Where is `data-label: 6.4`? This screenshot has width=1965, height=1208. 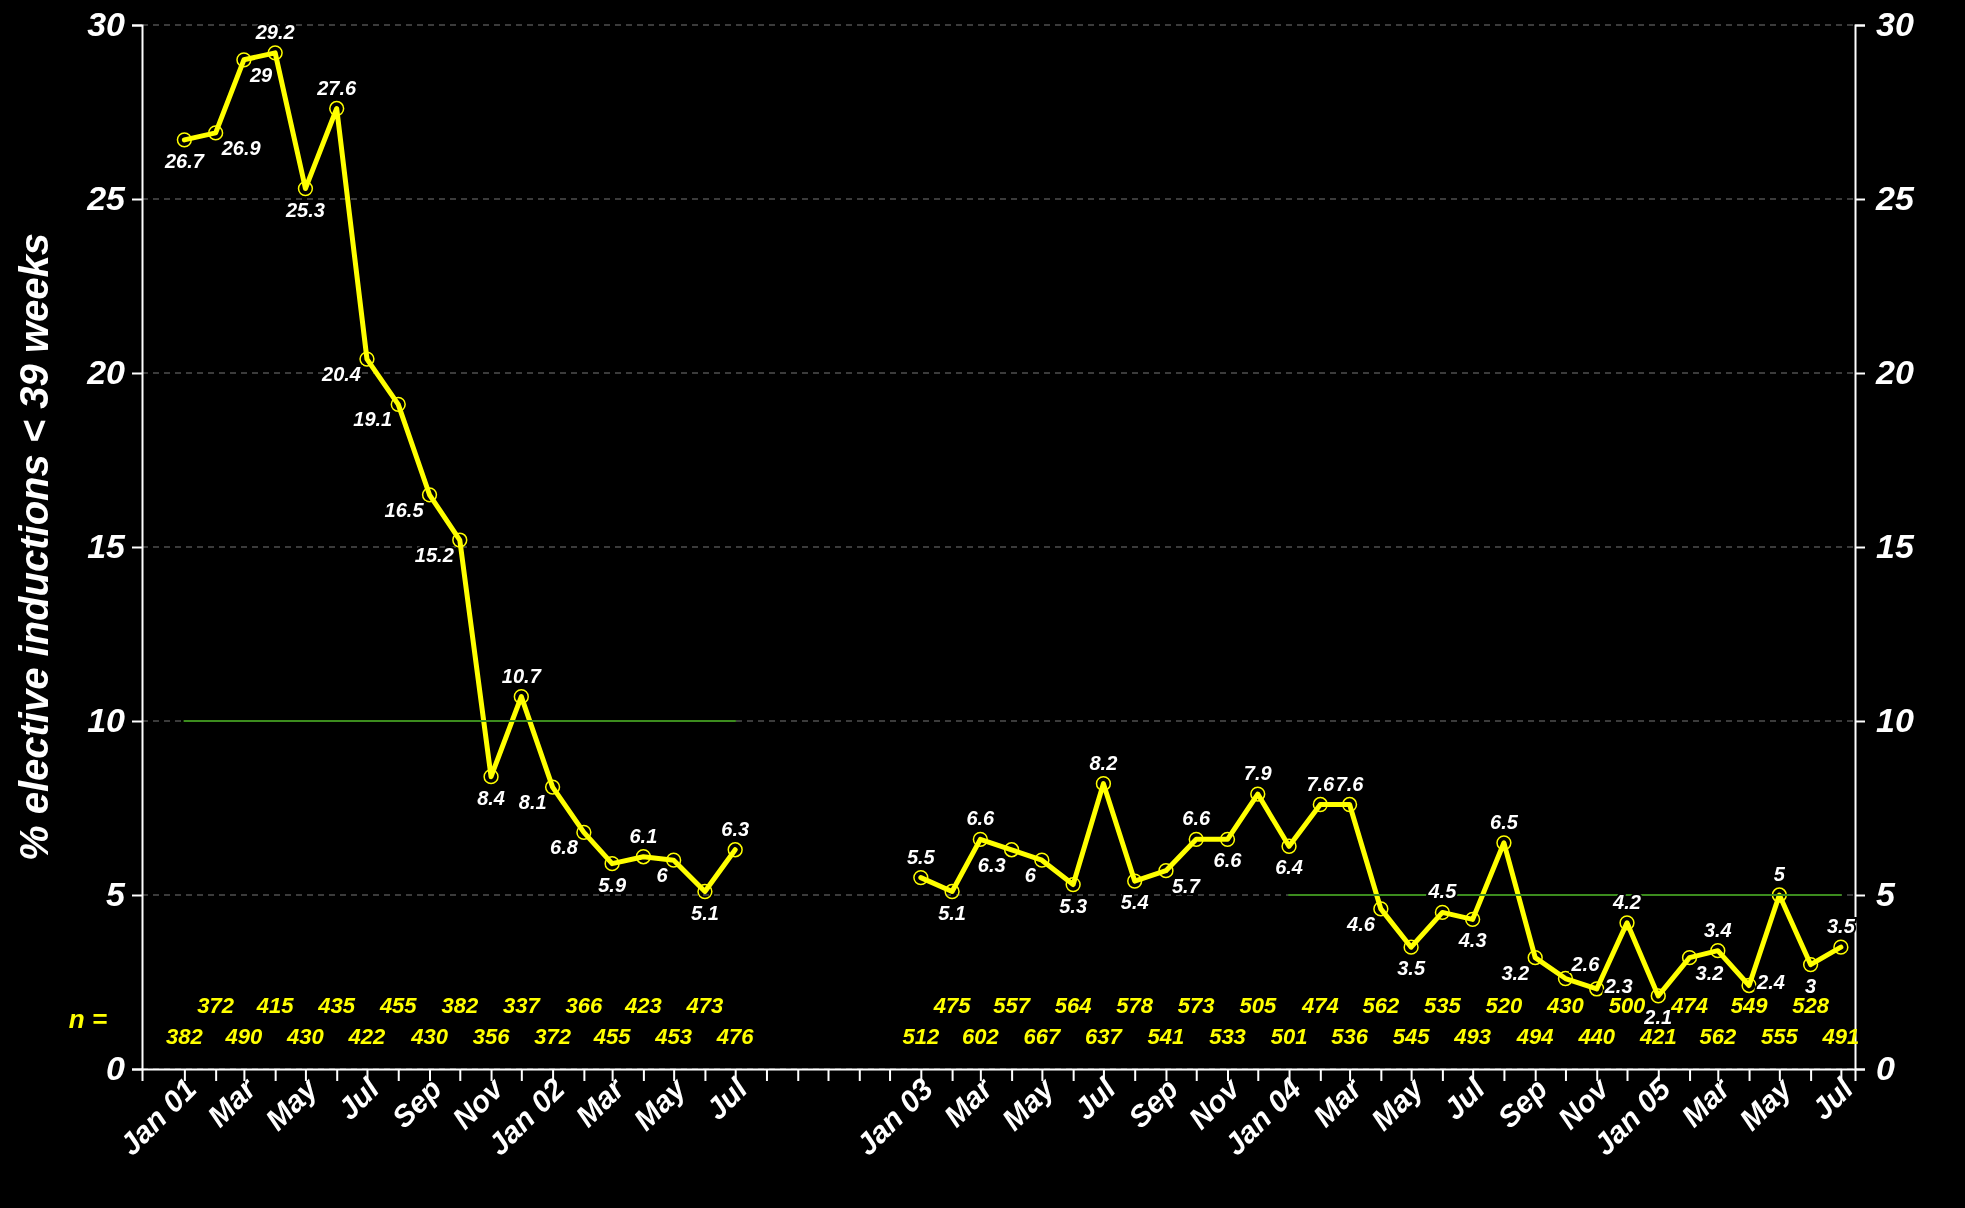
data-label: 6.4 is located at coordinates (1289, 867).